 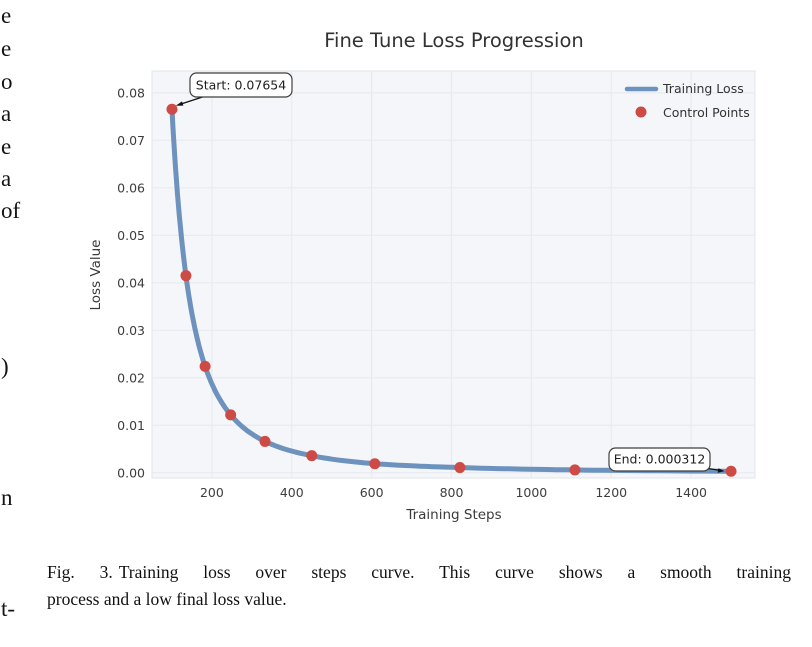 I want to click on annotation-end-text: End: 0.000312, so click(x=660, y=459).